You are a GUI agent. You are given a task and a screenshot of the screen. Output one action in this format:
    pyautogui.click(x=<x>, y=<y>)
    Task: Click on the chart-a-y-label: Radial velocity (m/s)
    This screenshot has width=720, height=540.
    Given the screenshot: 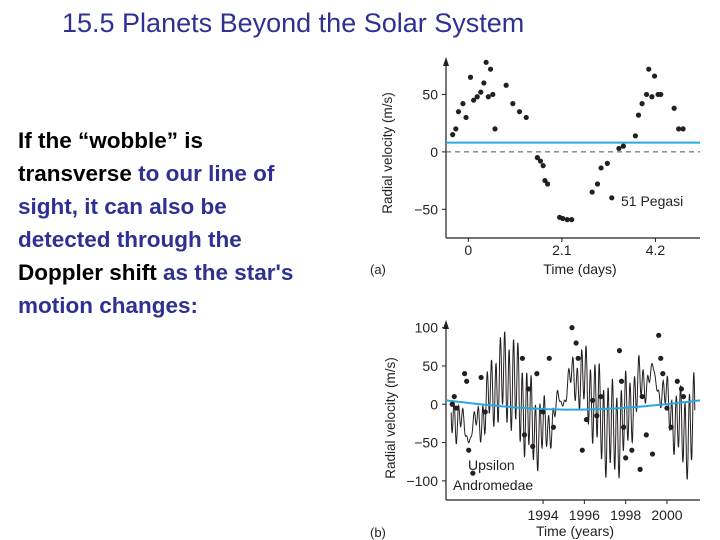 What is the action you would take?
    pyautogui.click(x=387, y=153)
    